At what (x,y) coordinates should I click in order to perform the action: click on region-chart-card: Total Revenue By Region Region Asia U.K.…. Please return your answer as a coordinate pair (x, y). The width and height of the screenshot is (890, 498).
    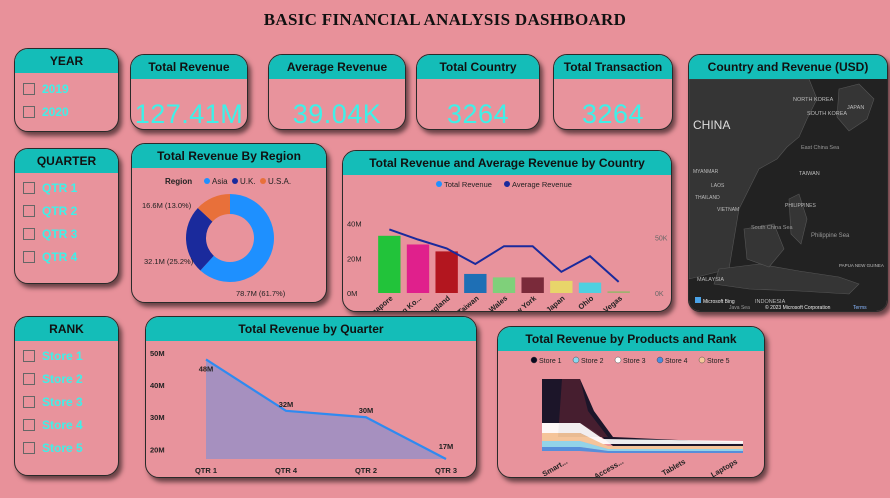
    Looking at the image, I should click on (229, 223).